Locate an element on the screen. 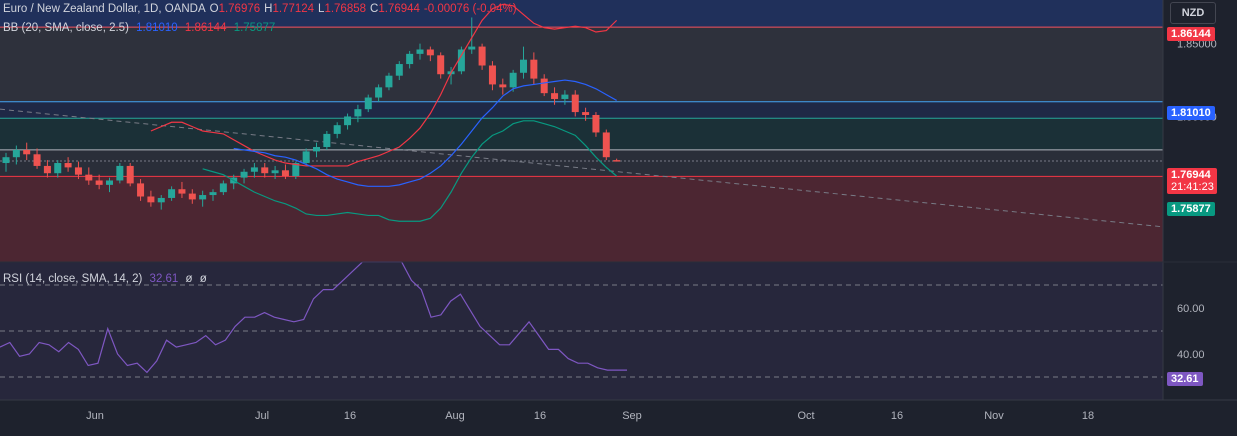 The height and width of the screenshot is (436, 1237). low-label: L is located at coordinates (321, 9).